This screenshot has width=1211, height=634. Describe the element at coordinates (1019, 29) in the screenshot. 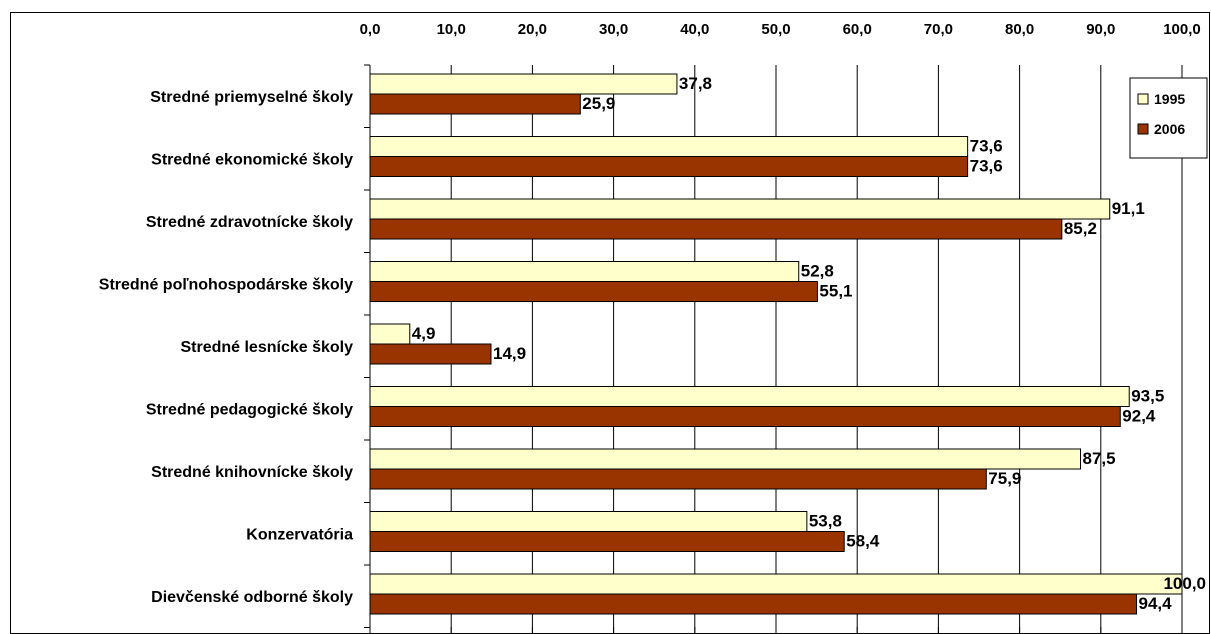

I see `x-tick-label: 80,0` at that location.